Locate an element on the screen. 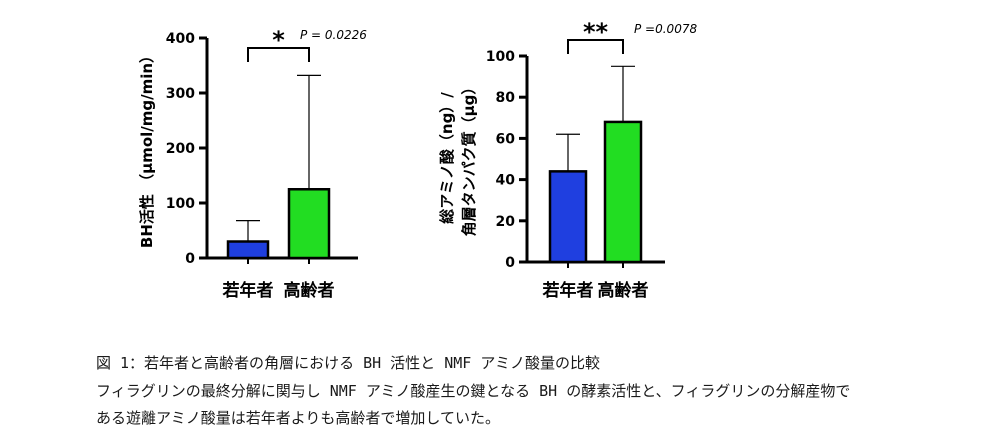  y-tick-label: 60 is located at coordinates (506, 139).